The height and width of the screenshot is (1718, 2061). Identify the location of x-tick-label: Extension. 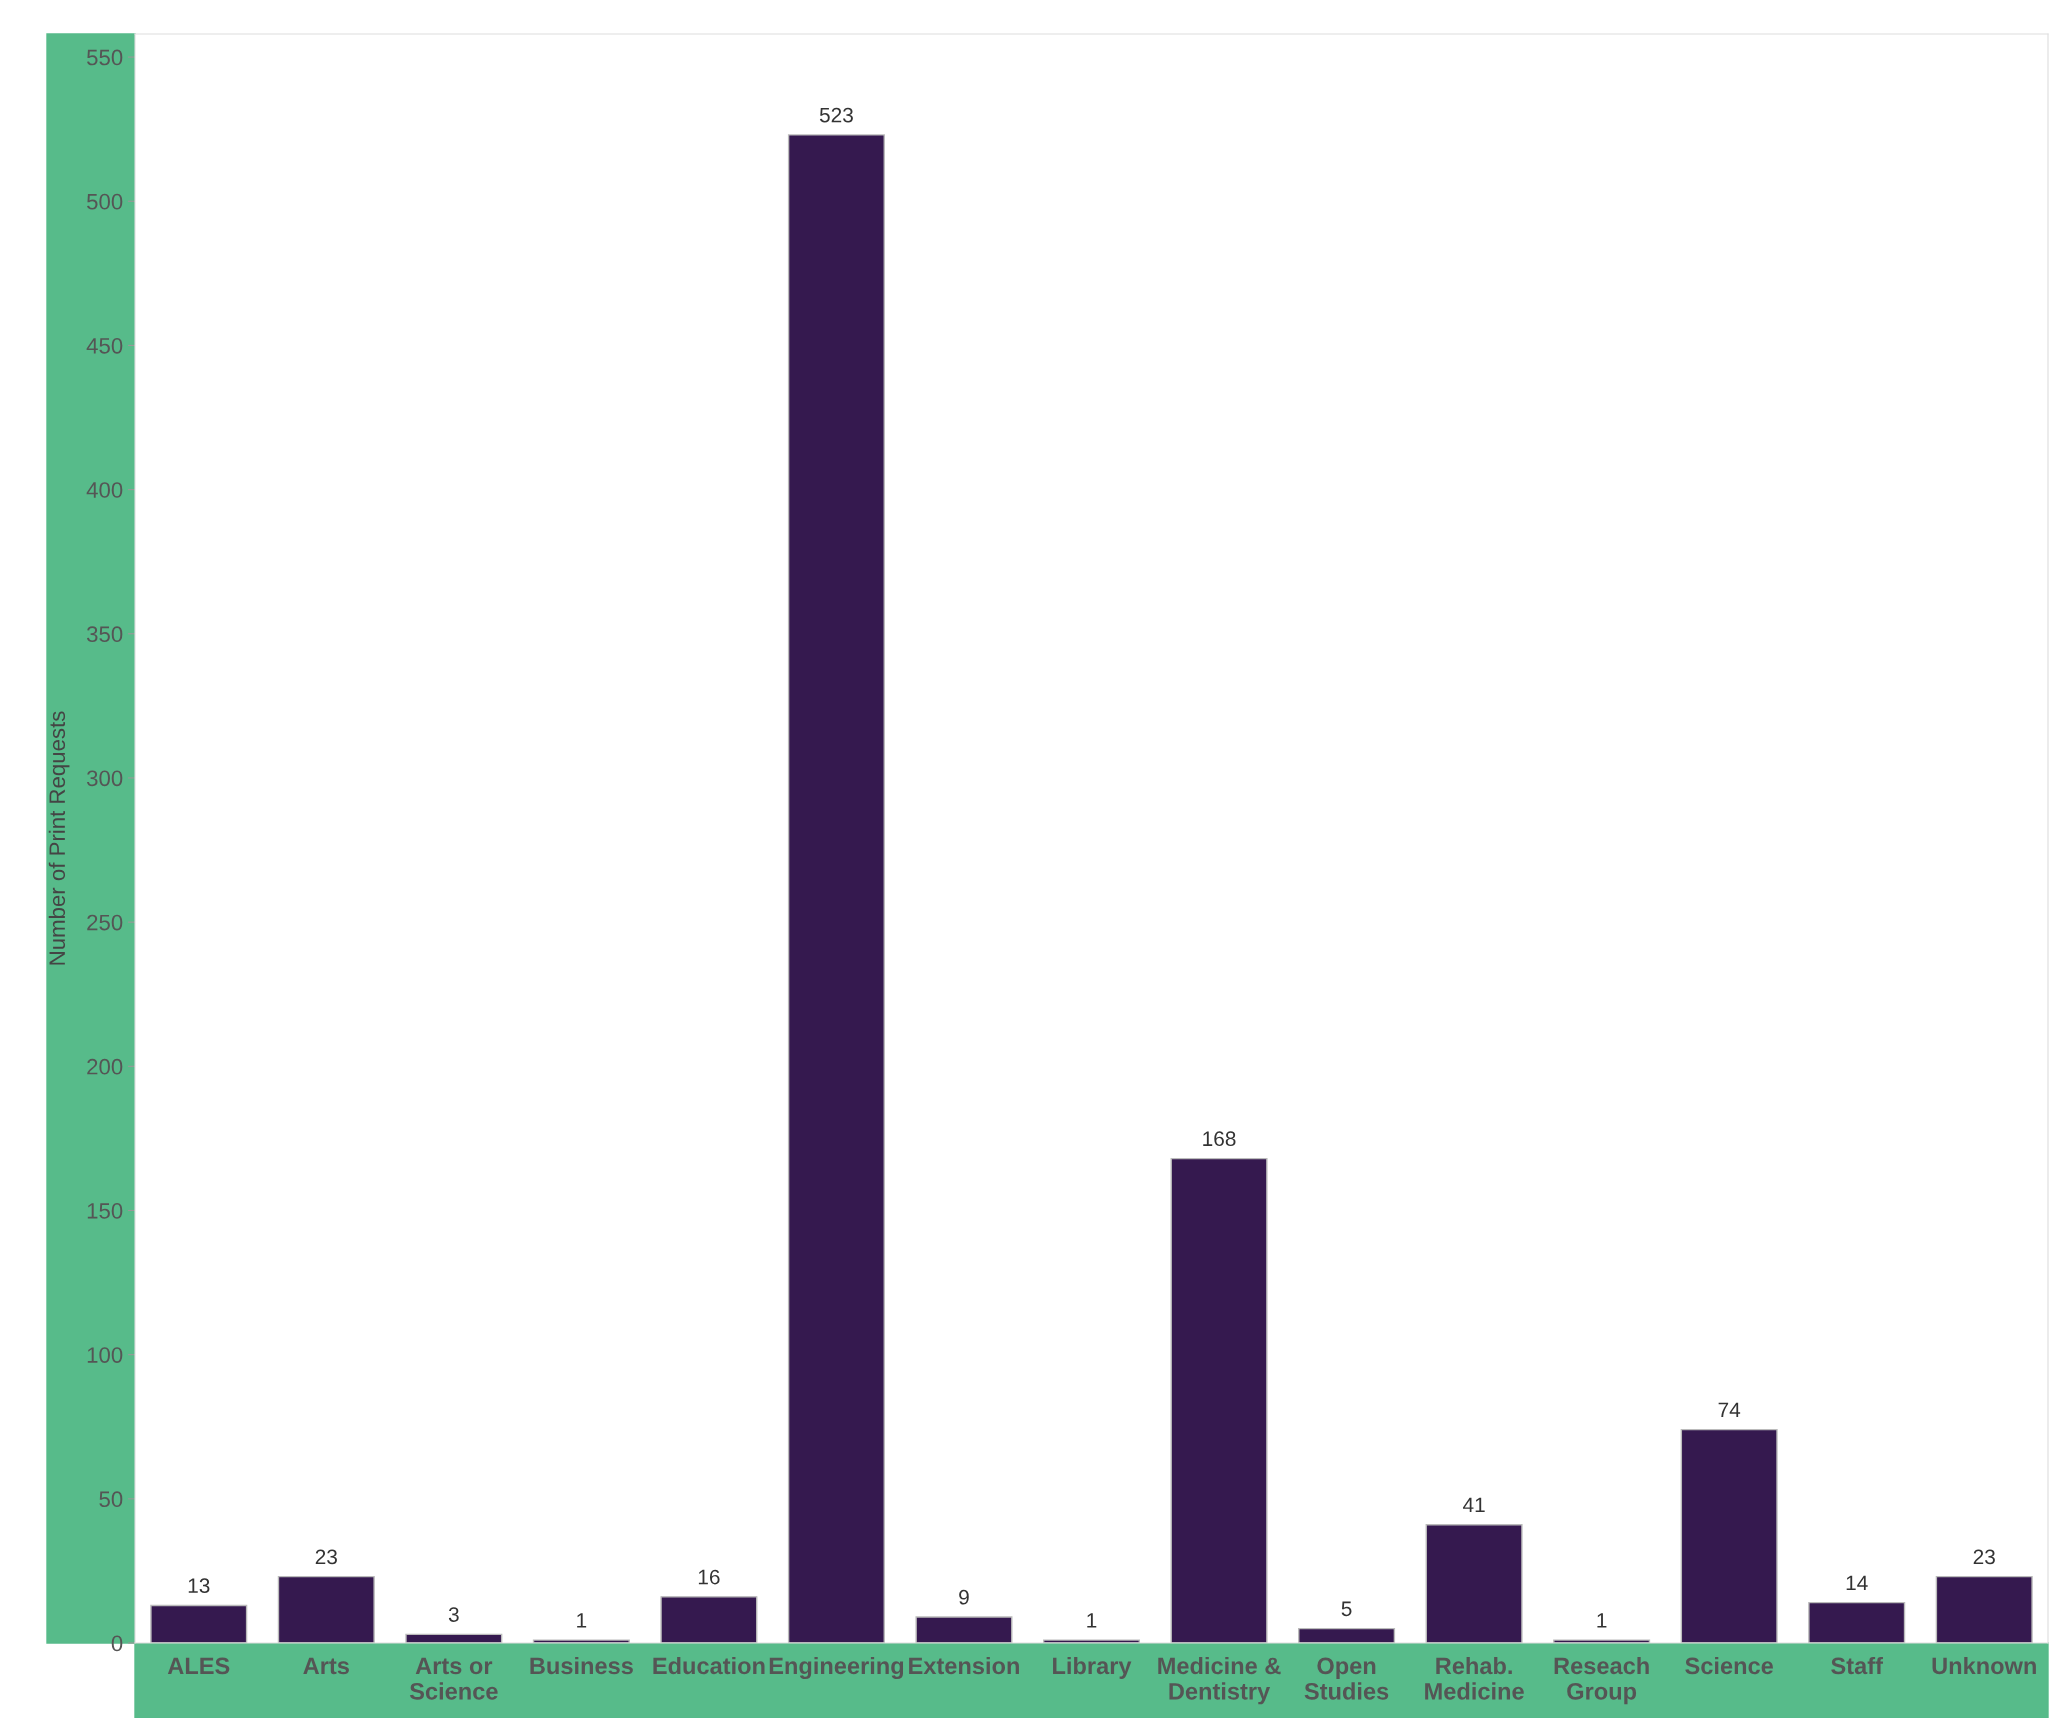
(964, 1665).